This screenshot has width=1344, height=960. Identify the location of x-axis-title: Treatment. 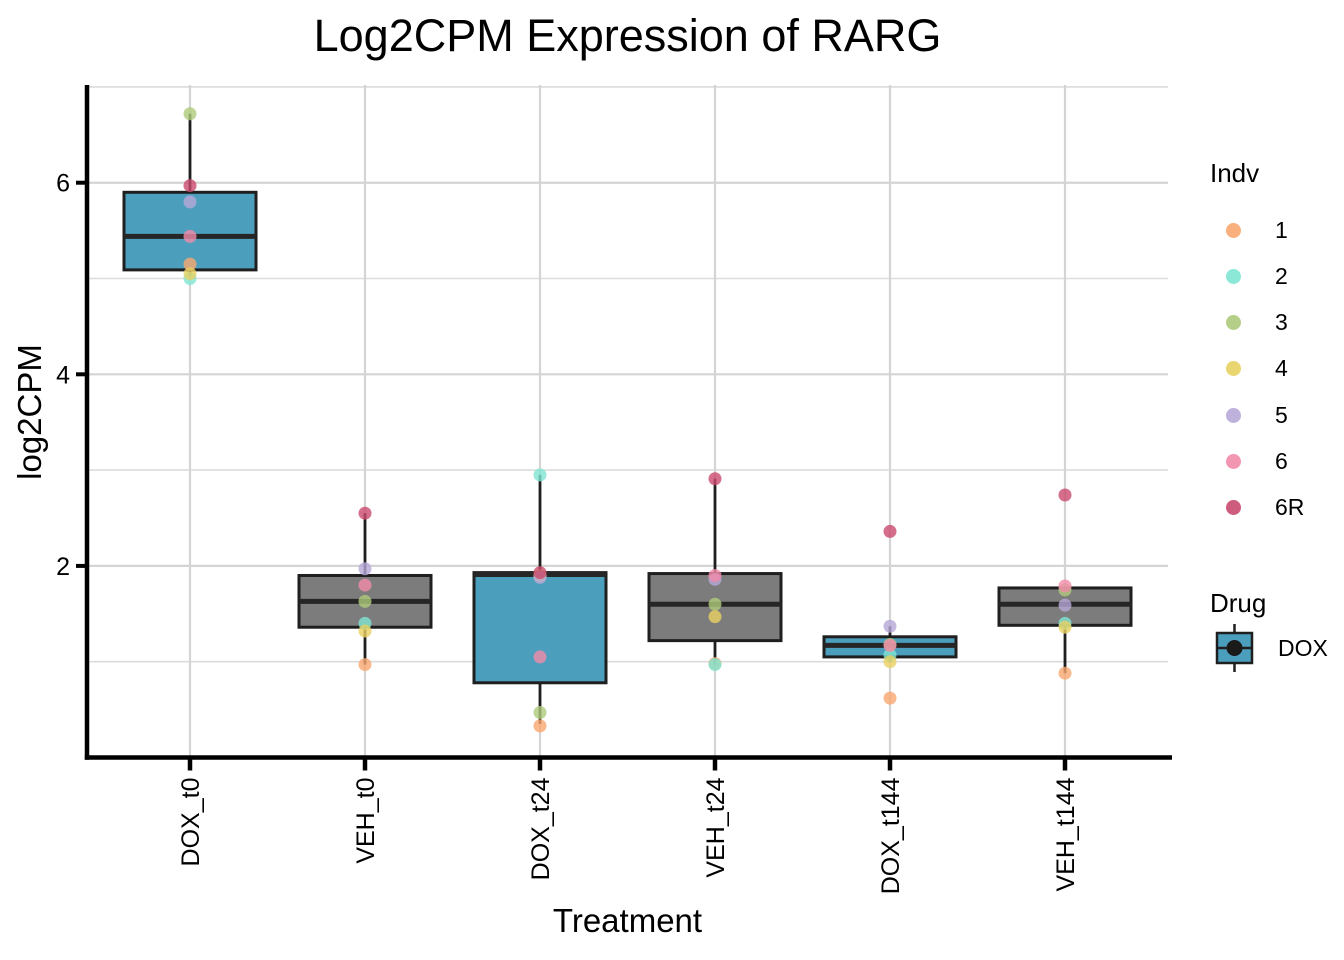
(627, 920).